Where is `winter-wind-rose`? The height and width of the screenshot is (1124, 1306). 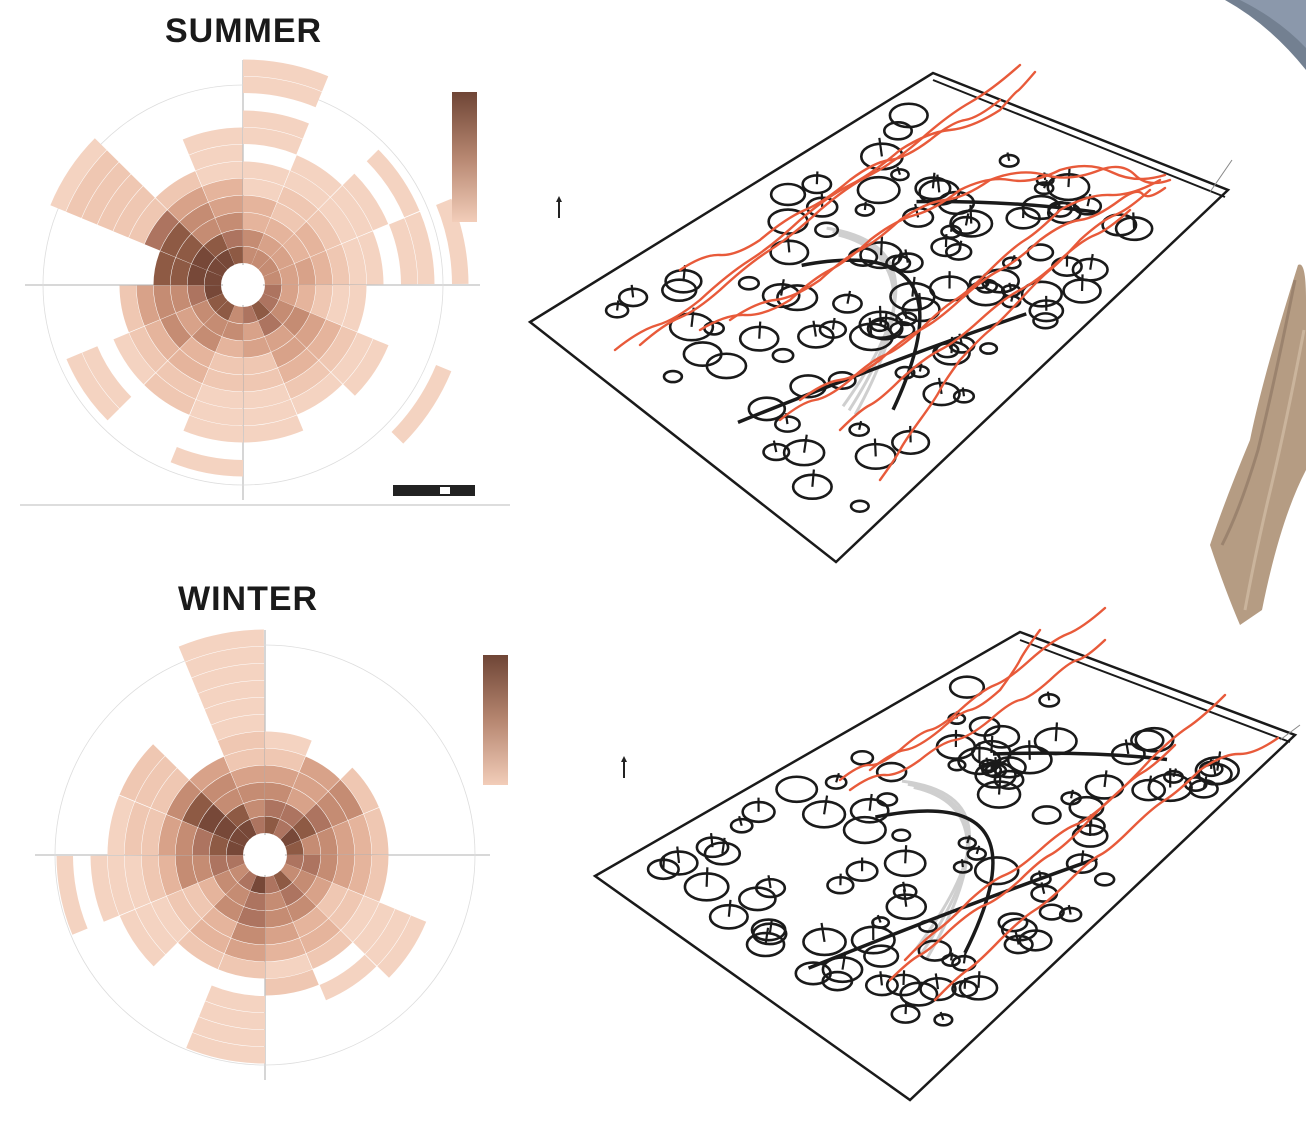 winter-wind-rose is located at coordinates (241, 846).